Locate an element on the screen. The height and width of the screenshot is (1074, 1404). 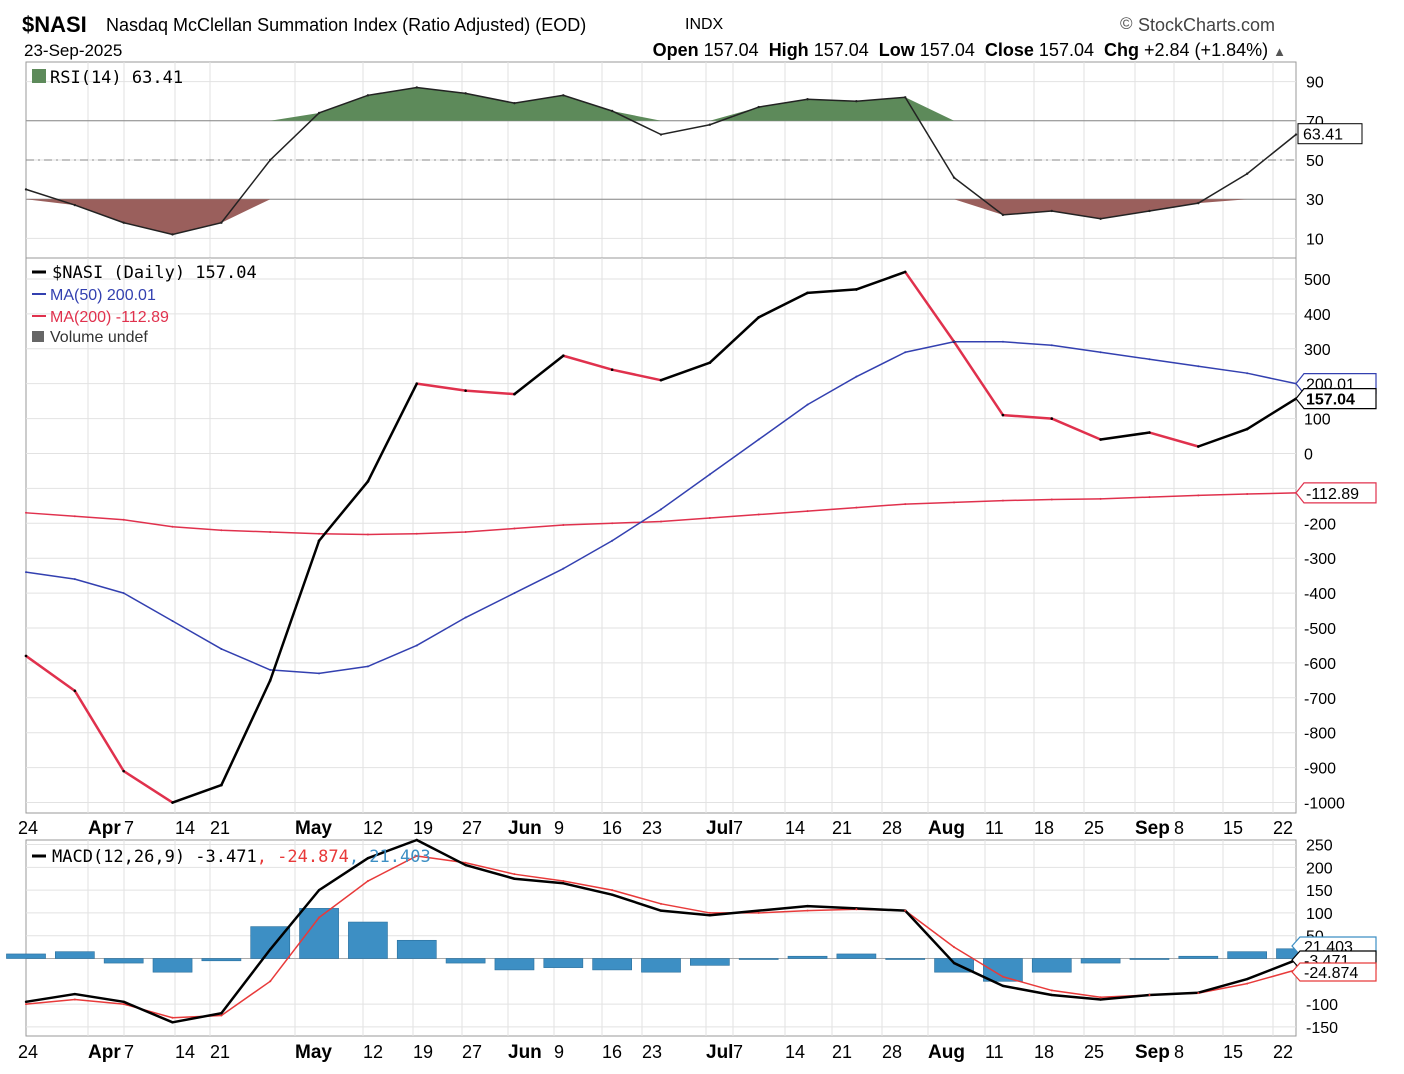
symbol-title: $NASI is located at coordinates (54, 24).